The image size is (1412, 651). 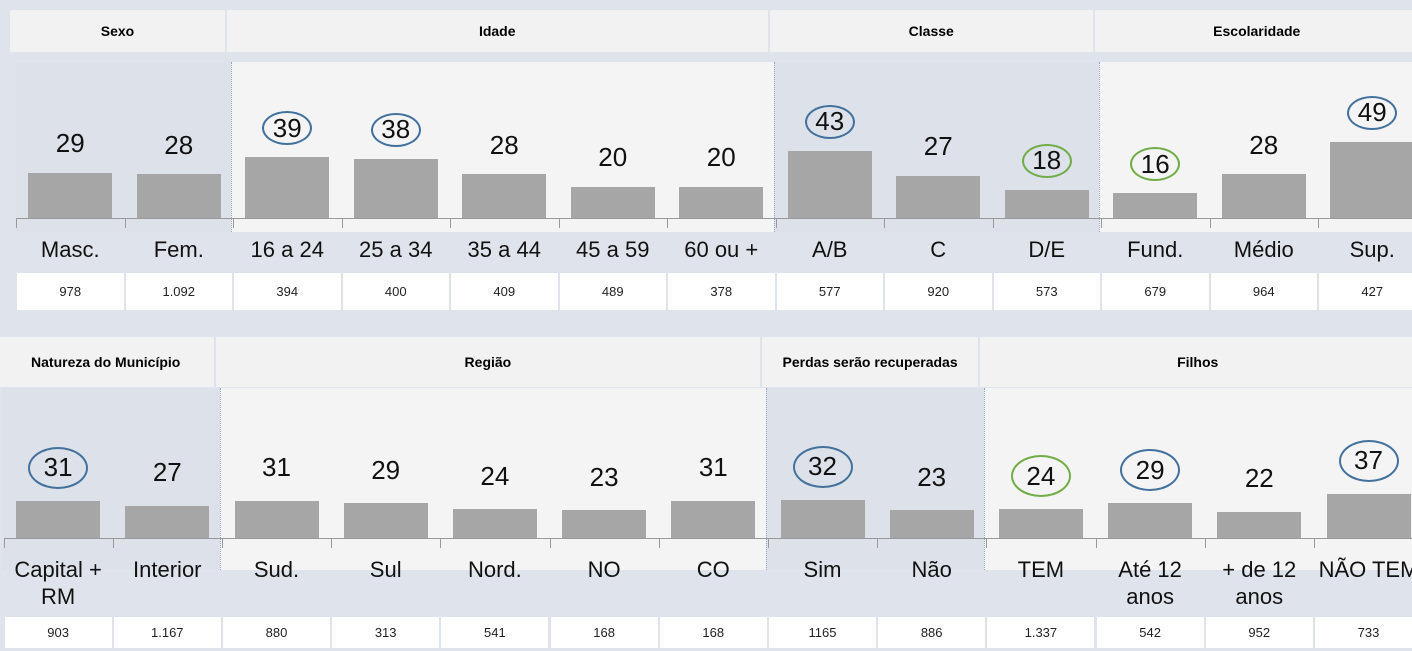 I want to click on sample-size: 903, so click(x=58, y=632).